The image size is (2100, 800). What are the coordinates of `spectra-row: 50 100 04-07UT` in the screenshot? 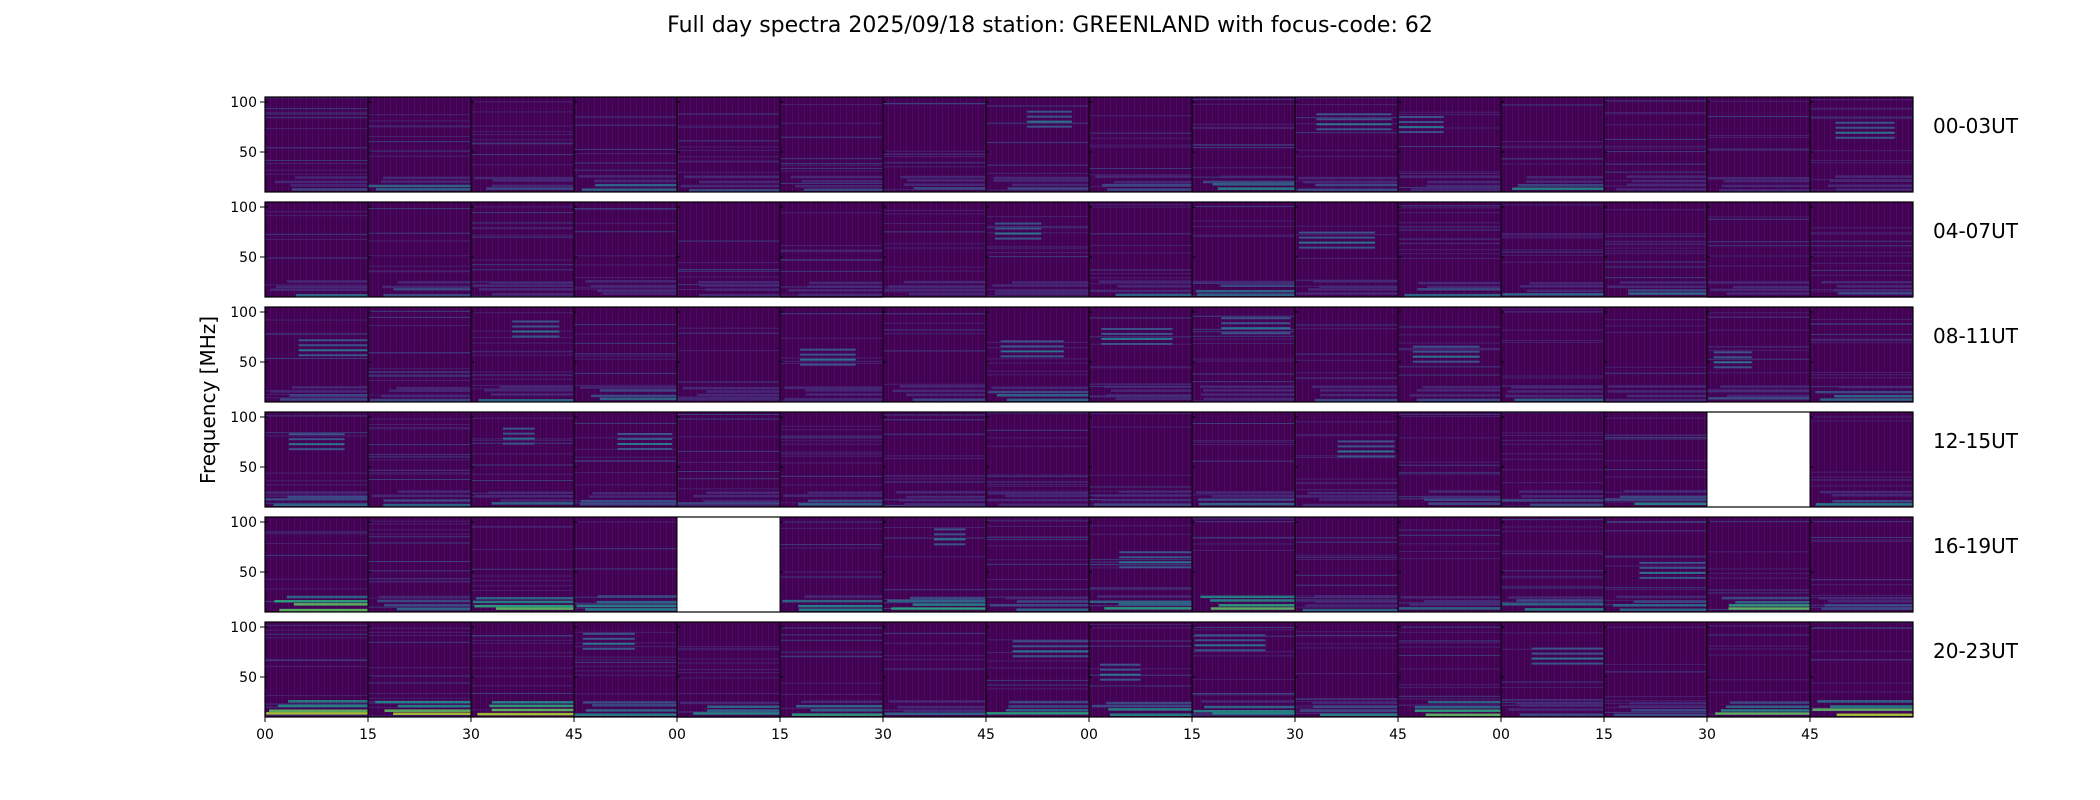 It's located at (1124, 249).